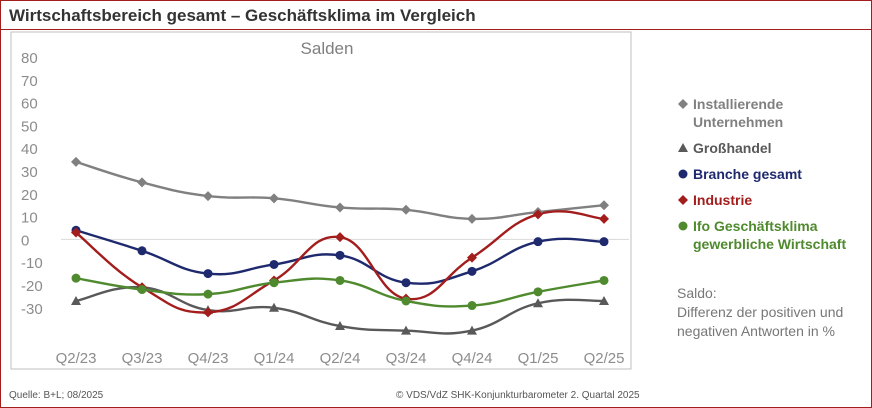 This screenshot has width=872, height=408. I want to click on y-tick-label: 10, so click(29, 218).